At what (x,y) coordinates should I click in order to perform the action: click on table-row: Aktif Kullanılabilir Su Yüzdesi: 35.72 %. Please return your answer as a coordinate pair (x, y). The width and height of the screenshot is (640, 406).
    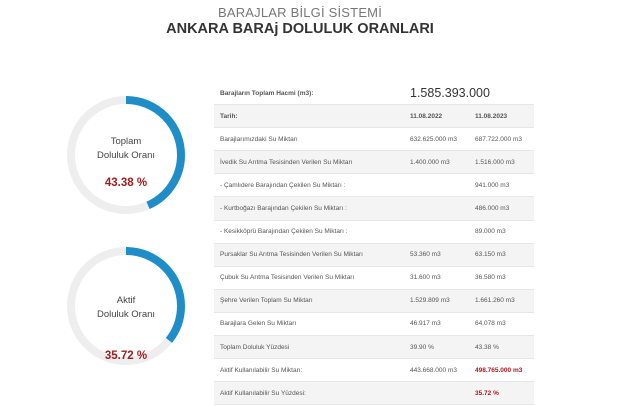
    Looking at the image, I should click on (374, 393).